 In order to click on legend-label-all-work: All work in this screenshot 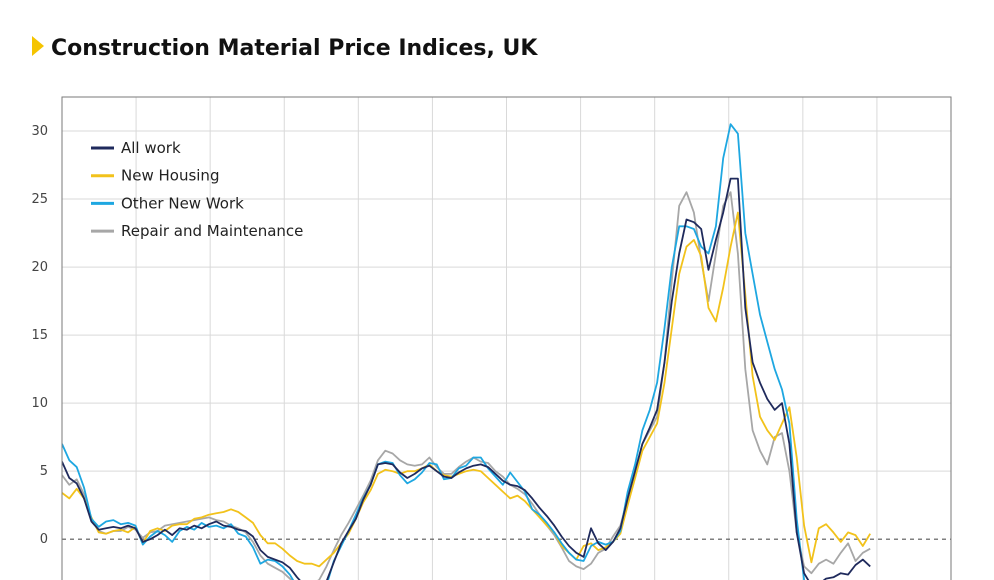, I will do `click(151, 148)`.